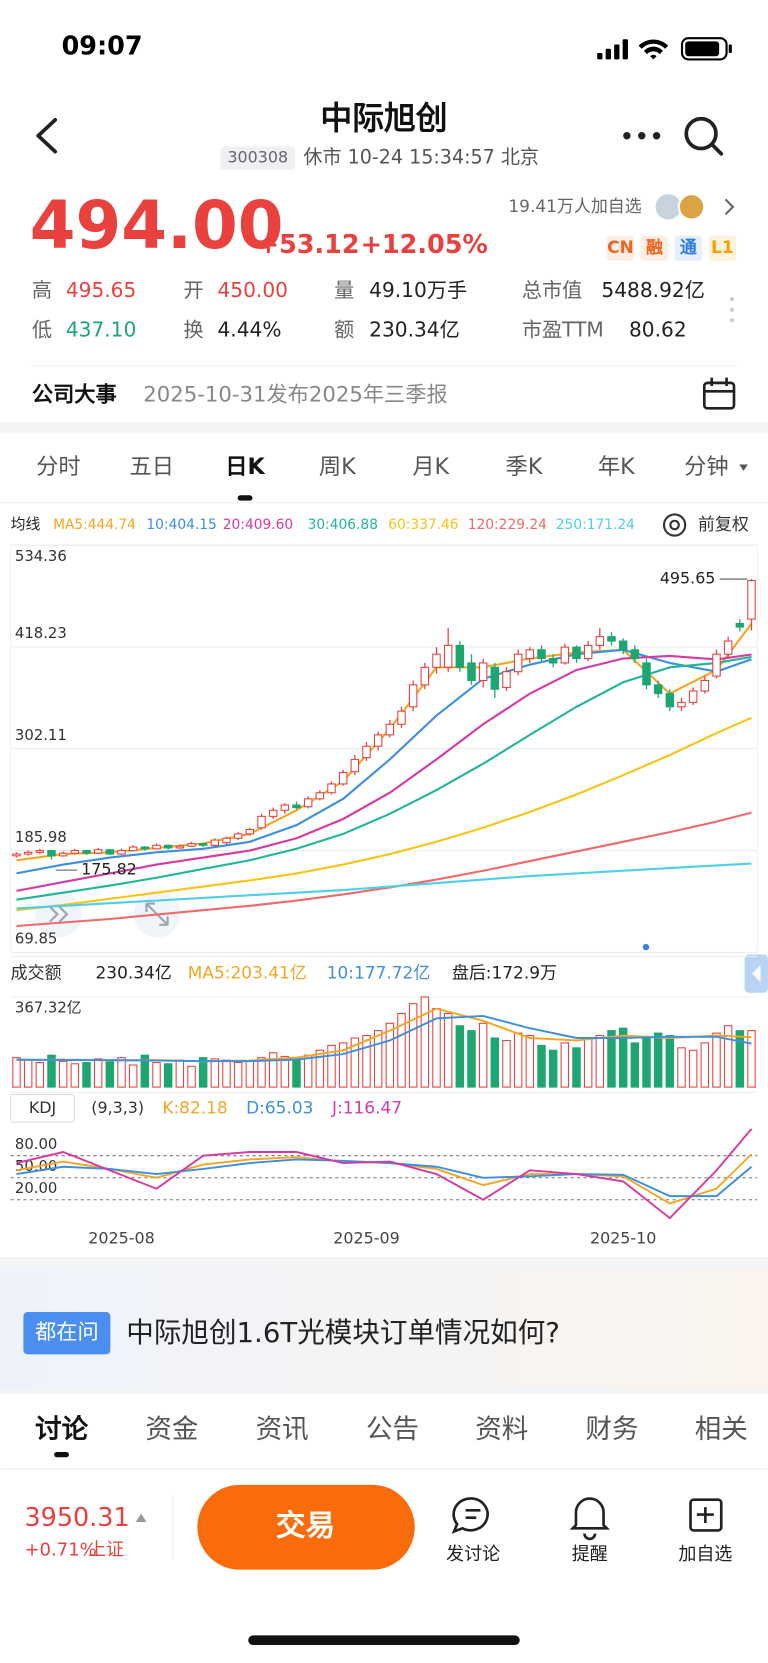  I want to click on home-indicator, so click(384, 1640).